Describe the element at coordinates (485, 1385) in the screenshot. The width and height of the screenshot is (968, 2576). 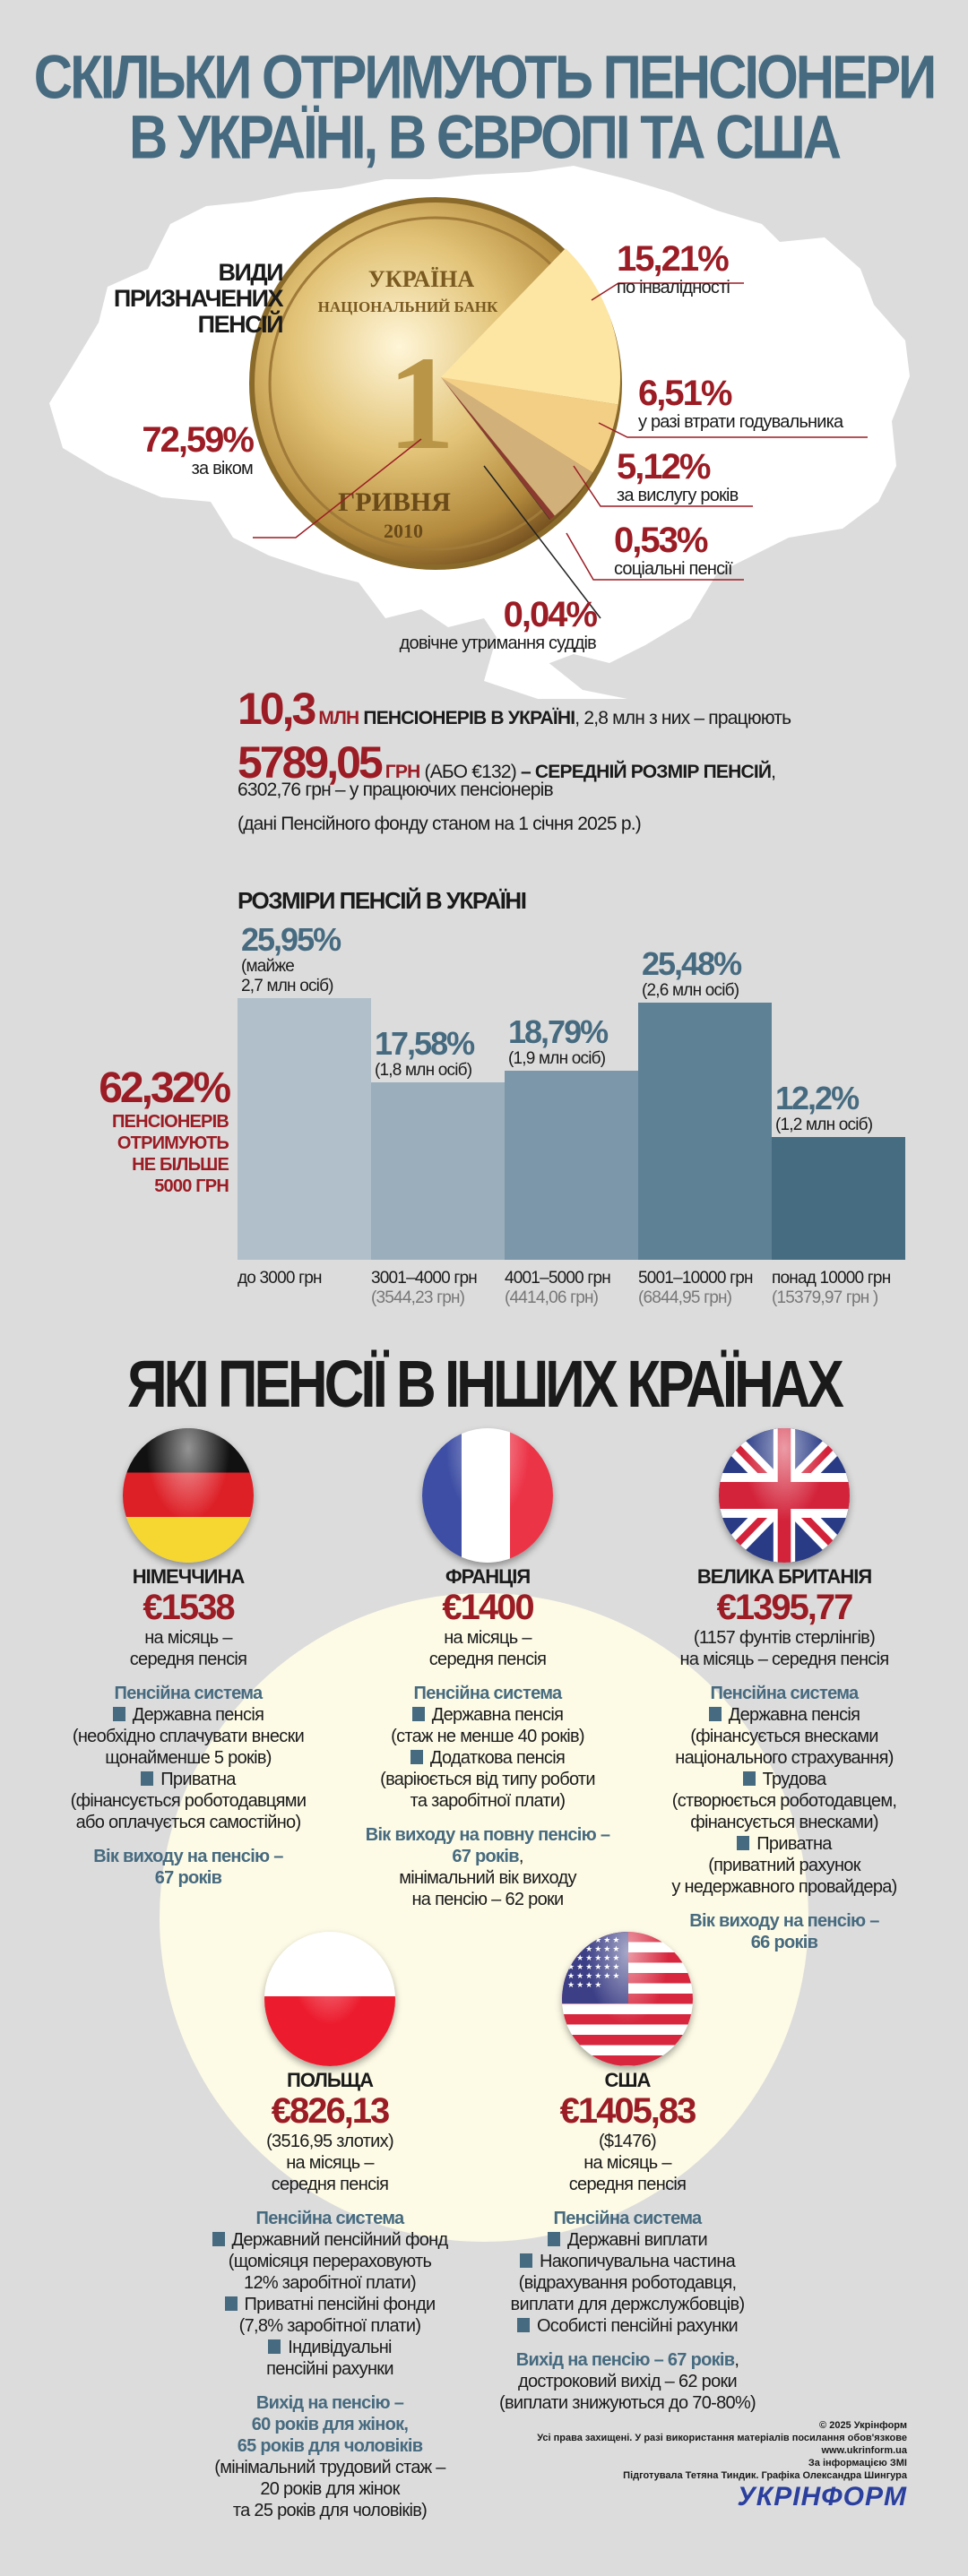
I see `section-heading: ЯКІ ПЕНСІЇ В ІНШИХ КРАЇНАХ` at that location.